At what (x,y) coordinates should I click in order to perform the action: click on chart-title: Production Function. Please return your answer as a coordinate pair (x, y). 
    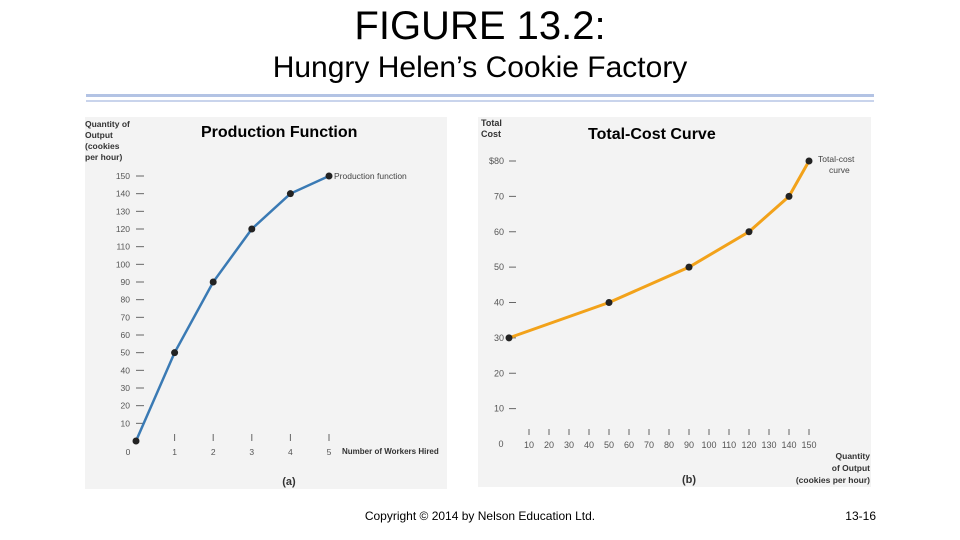
    Looking at the image, I should click on (279, 132).